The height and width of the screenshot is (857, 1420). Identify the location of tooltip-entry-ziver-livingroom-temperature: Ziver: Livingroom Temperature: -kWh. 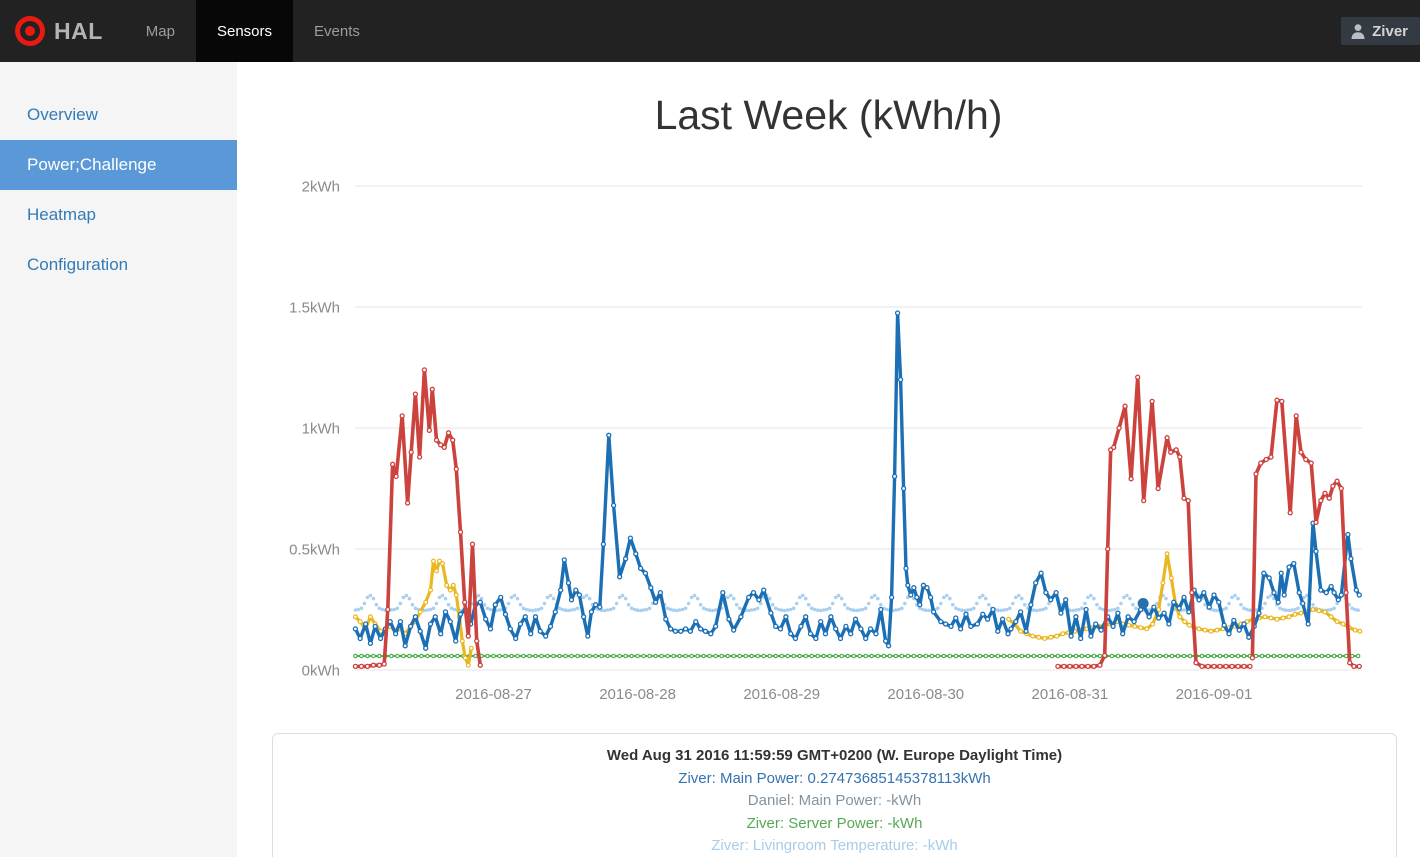
(834, 845).